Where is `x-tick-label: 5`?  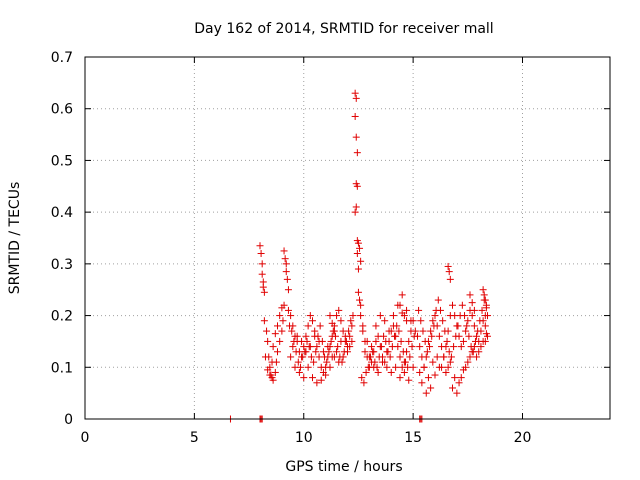 x-tick-label: 5 is located at coordinates (194, 438).